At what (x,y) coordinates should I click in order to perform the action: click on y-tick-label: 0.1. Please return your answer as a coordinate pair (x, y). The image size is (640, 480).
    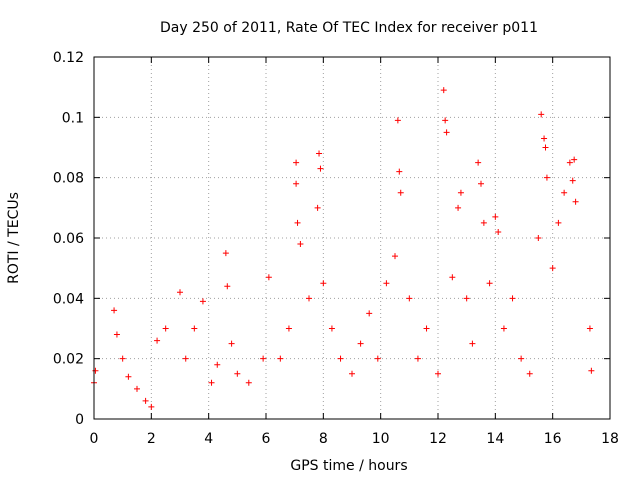
    Looking at the image, I should click on (73, 118).